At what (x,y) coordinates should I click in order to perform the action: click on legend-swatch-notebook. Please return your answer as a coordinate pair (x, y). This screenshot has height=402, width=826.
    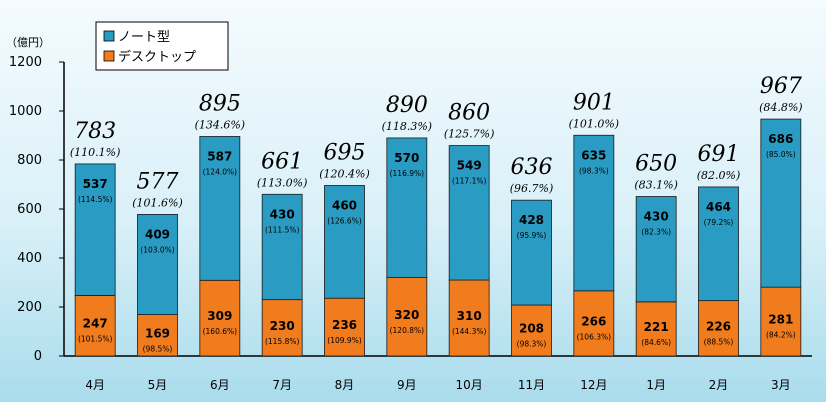
    Looking at the image, I should click on (109, 36).